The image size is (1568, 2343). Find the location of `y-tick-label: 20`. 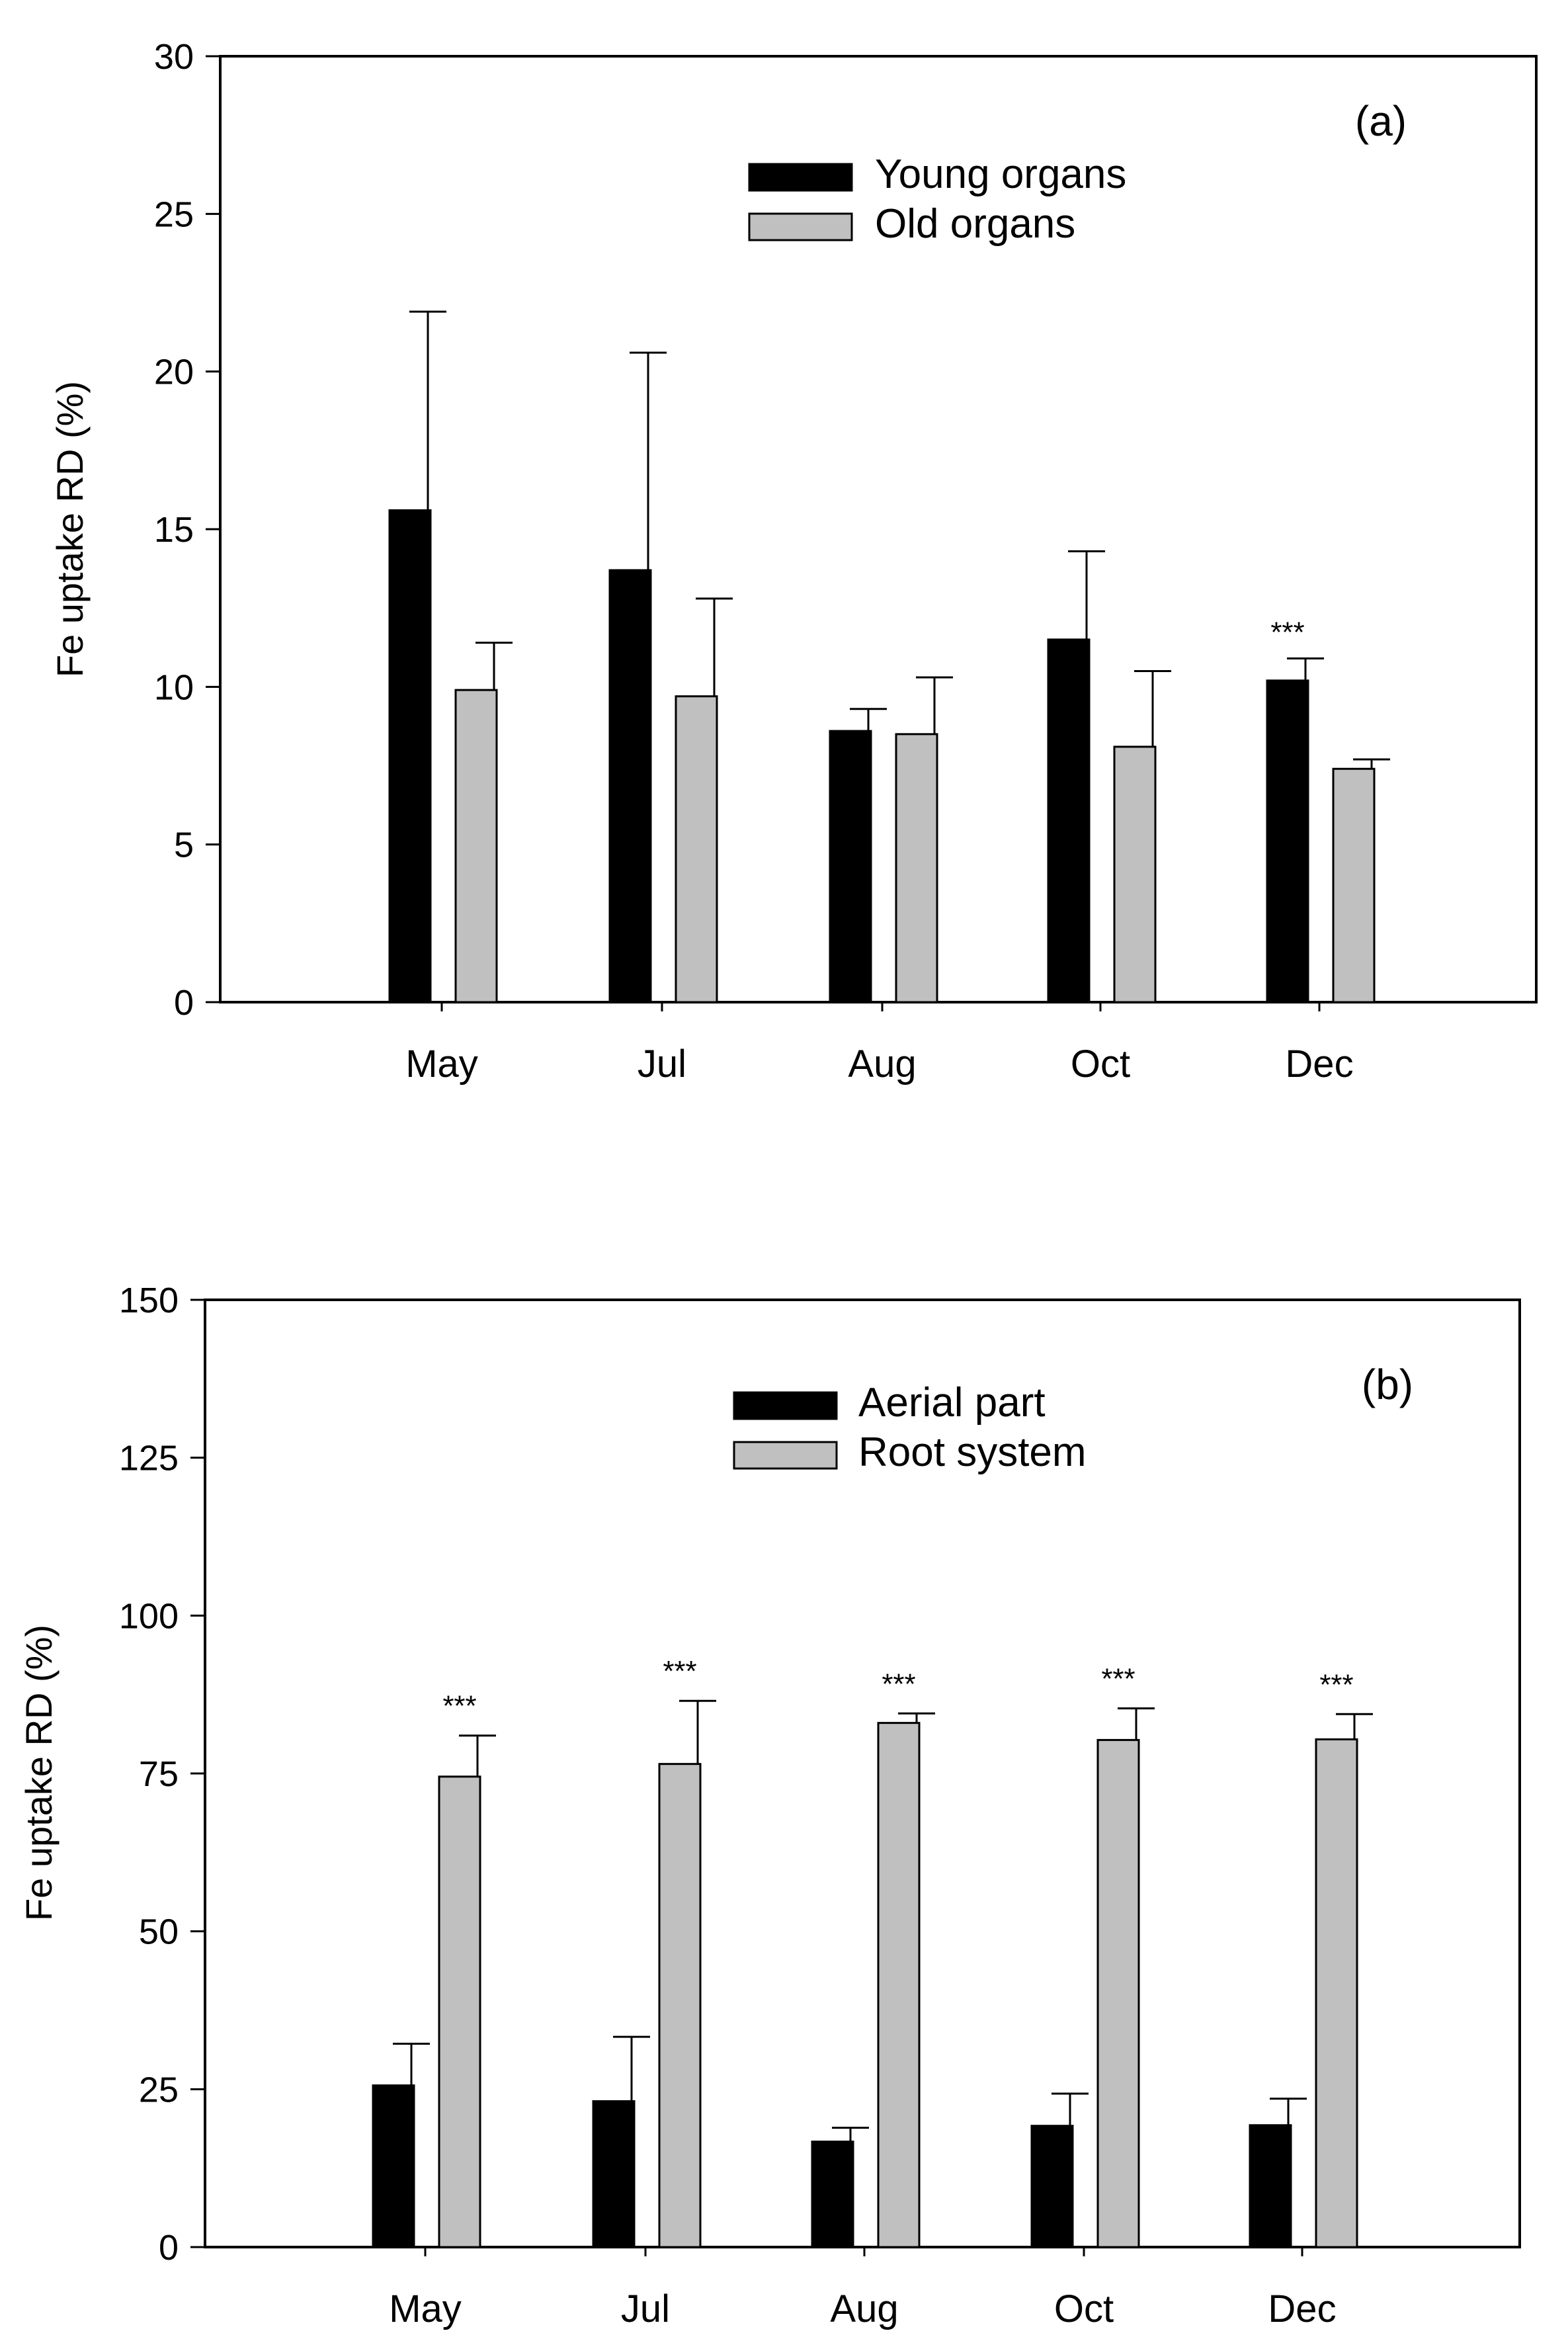

y-tick-label: 20 is located at coordinates (174, 372).